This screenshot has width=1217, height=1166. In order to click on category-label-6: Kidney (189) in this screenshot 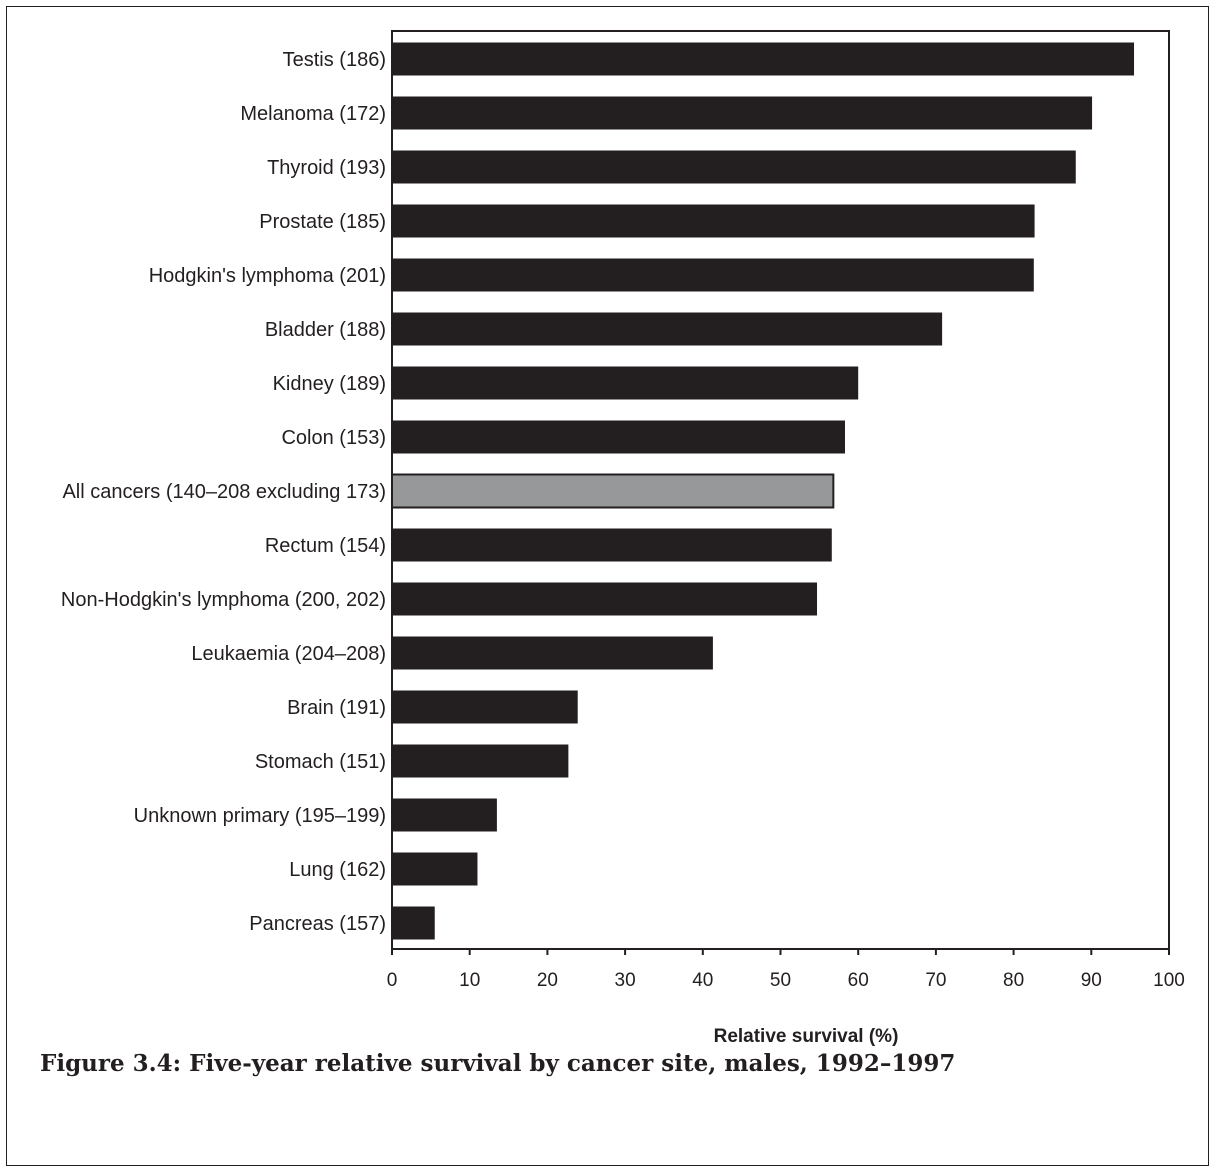, I will do `click(329, 384)`.